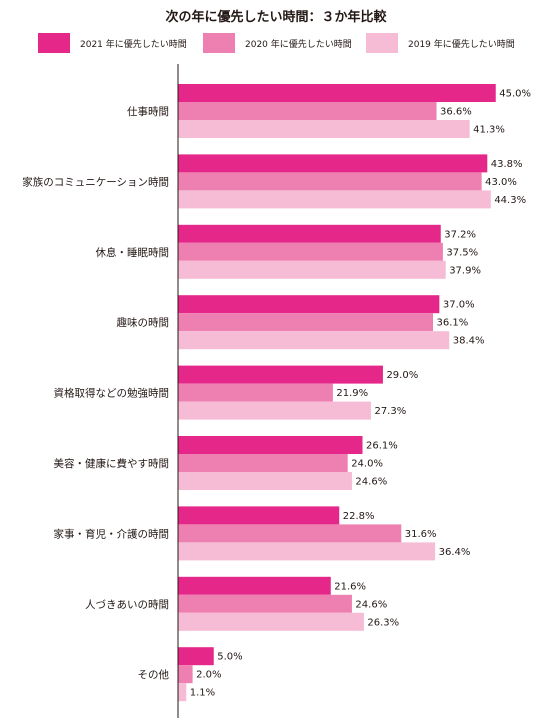 This screenshot has height=723, width=552. I want to click on value-label: 26.1%, so click(382, 446).